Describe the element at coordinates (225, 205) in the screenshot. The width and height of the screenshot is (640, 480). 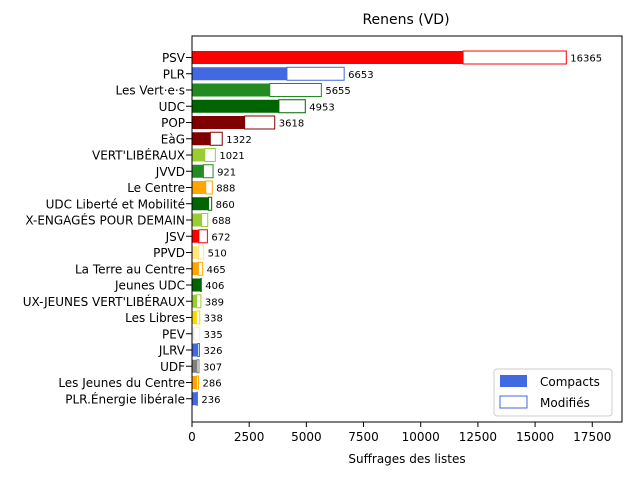
I see `value-label: 860` at that location.